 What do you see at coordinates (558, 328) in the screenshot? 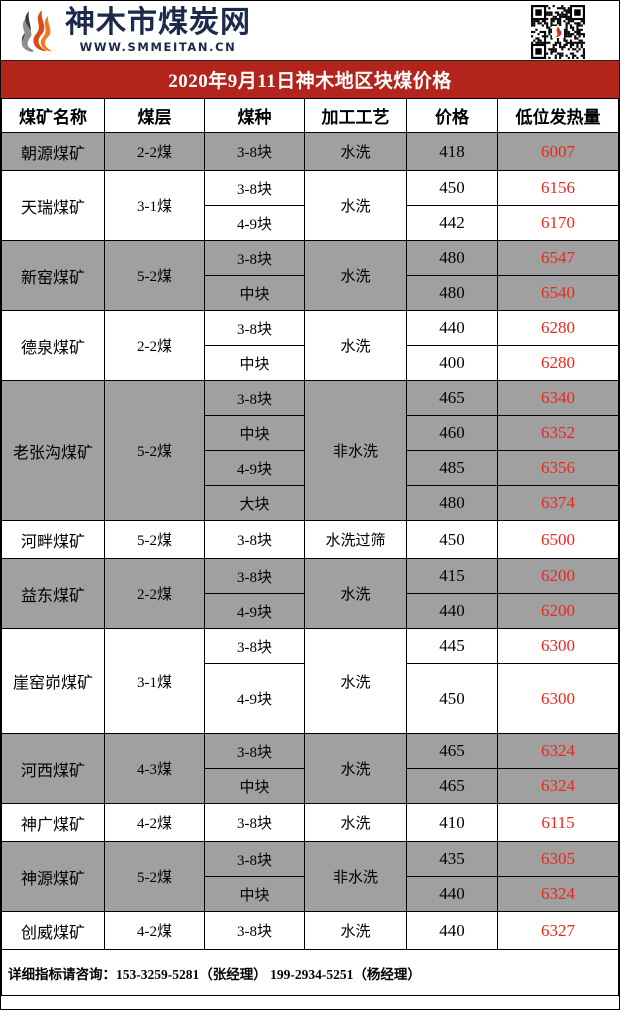
I see `cell-heat-value: 6280` at bounding box center [558, 328].